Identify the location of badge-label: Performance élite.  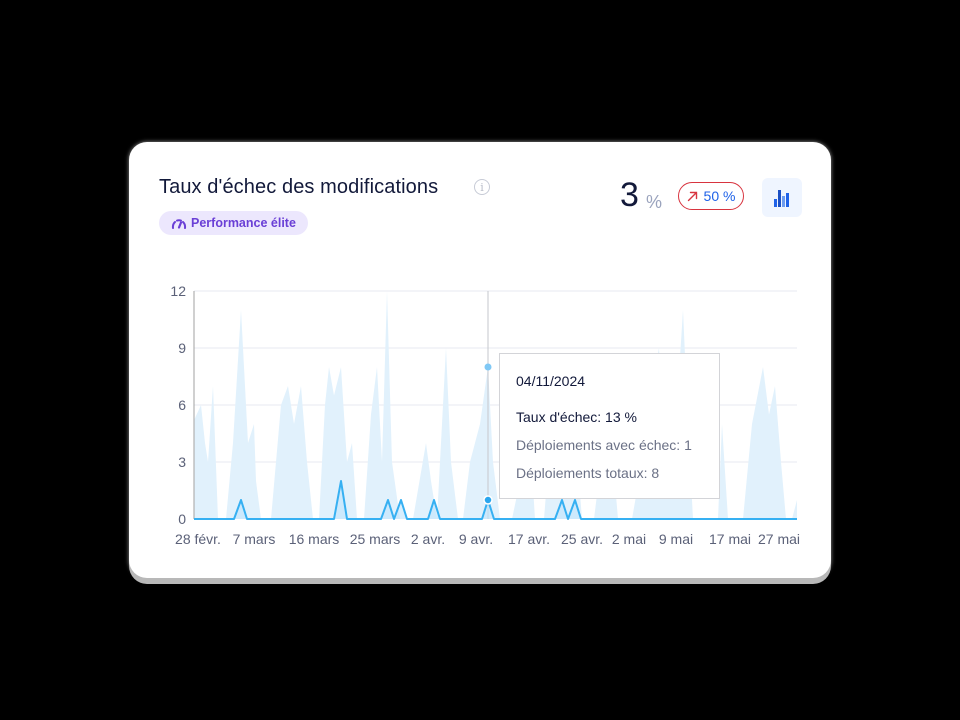
(243, 223).